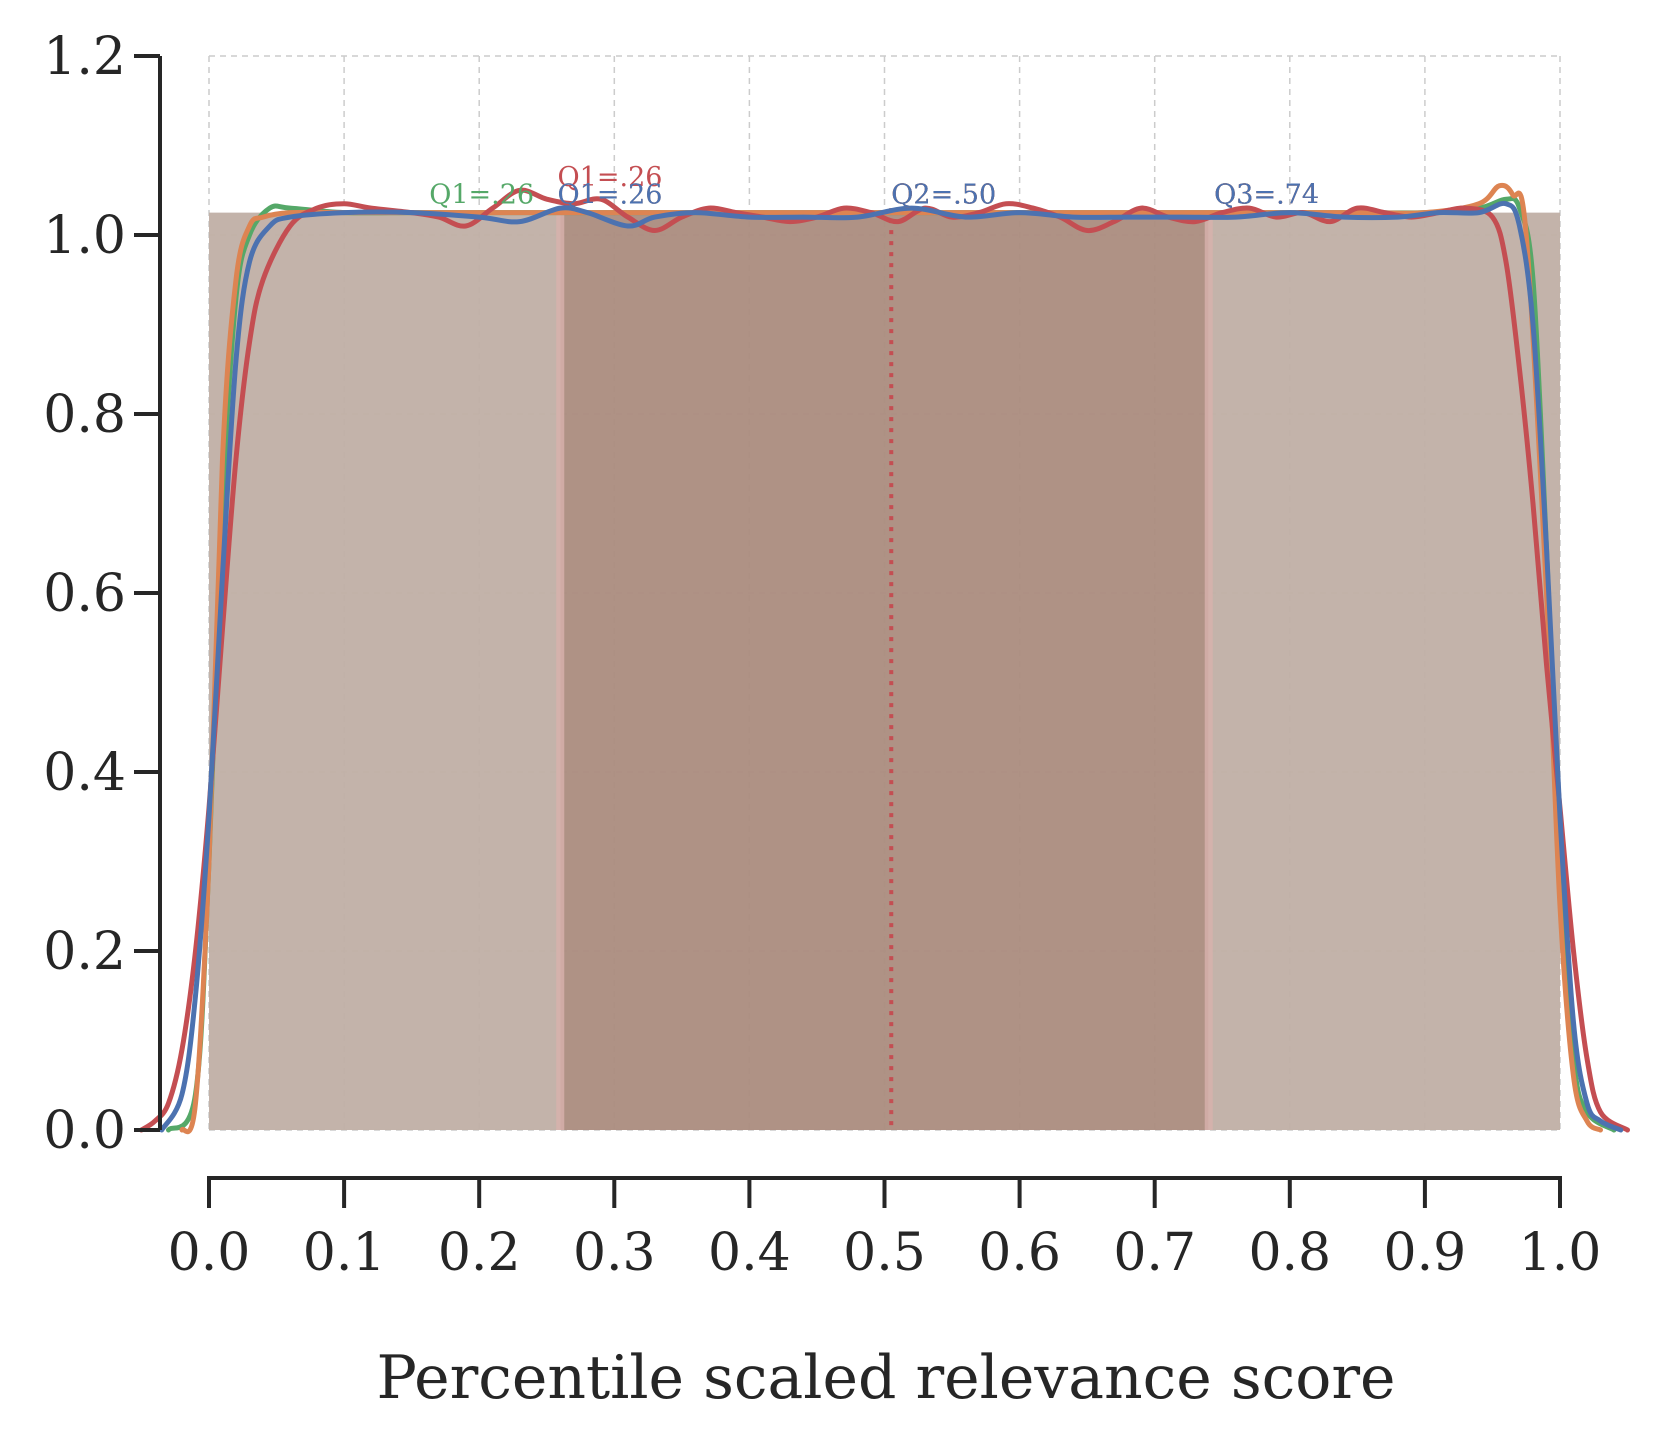 The image size is (1661, 1449). What do you see at coordinates (84, 236) in the screenshot?
I see `y-tick-label: 1.0` at bounding box center [84, 236].